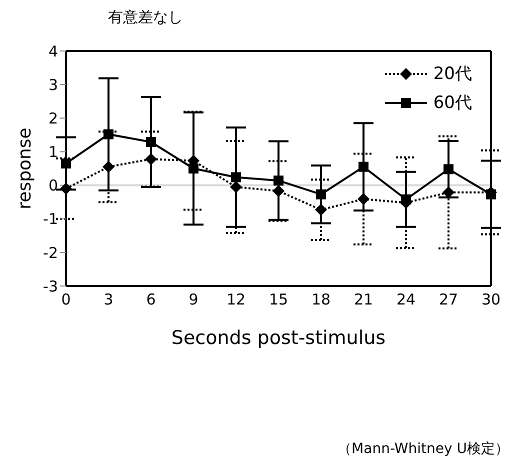 This screenshot has width=517, height=474. Describe the element at coordinates (53, 85) in the screenshot. I see `y-tick-label: 3` at that location.